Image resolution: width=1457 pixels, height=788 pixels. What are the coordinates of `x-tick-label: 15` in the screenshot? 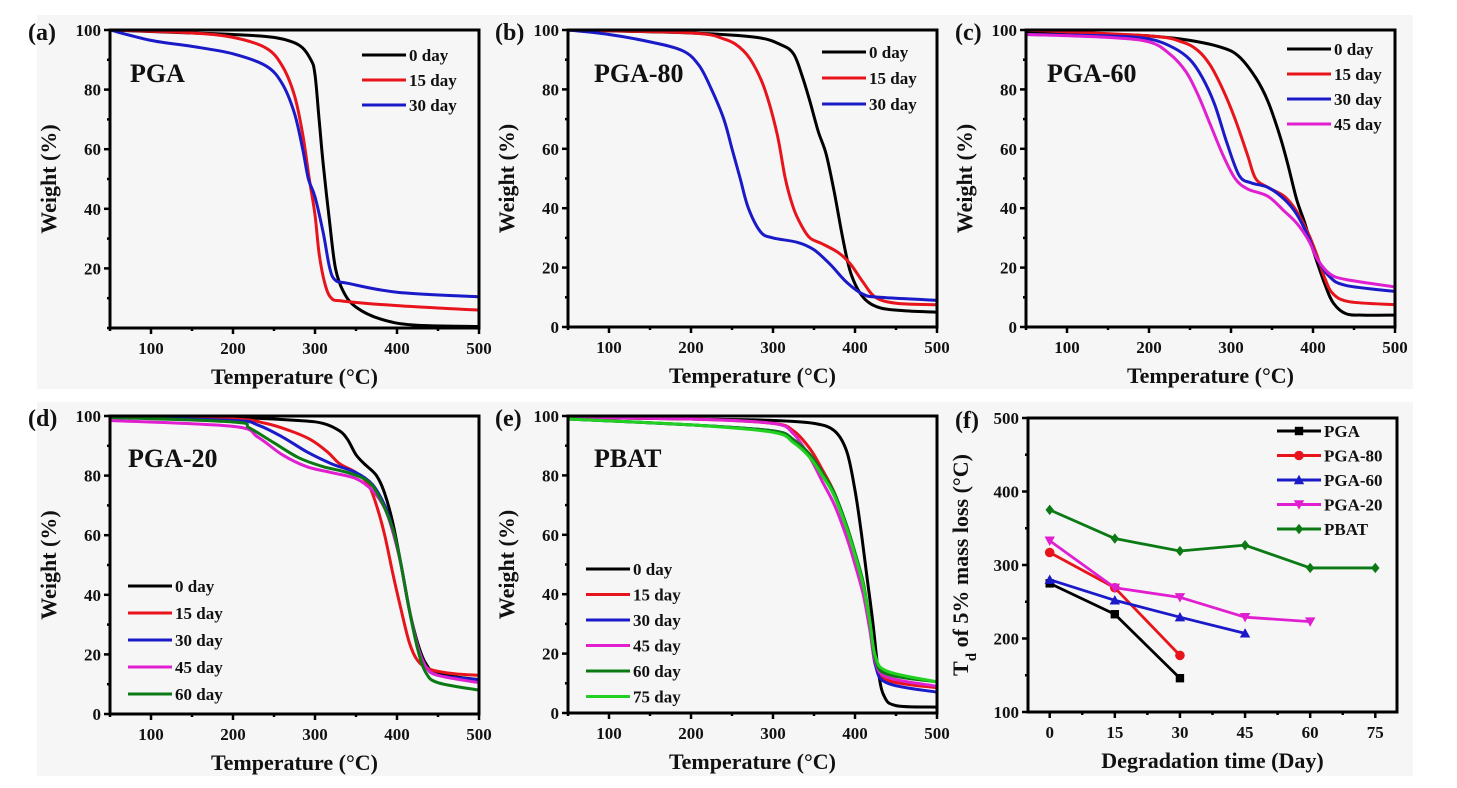 It's located at (1114, 732).